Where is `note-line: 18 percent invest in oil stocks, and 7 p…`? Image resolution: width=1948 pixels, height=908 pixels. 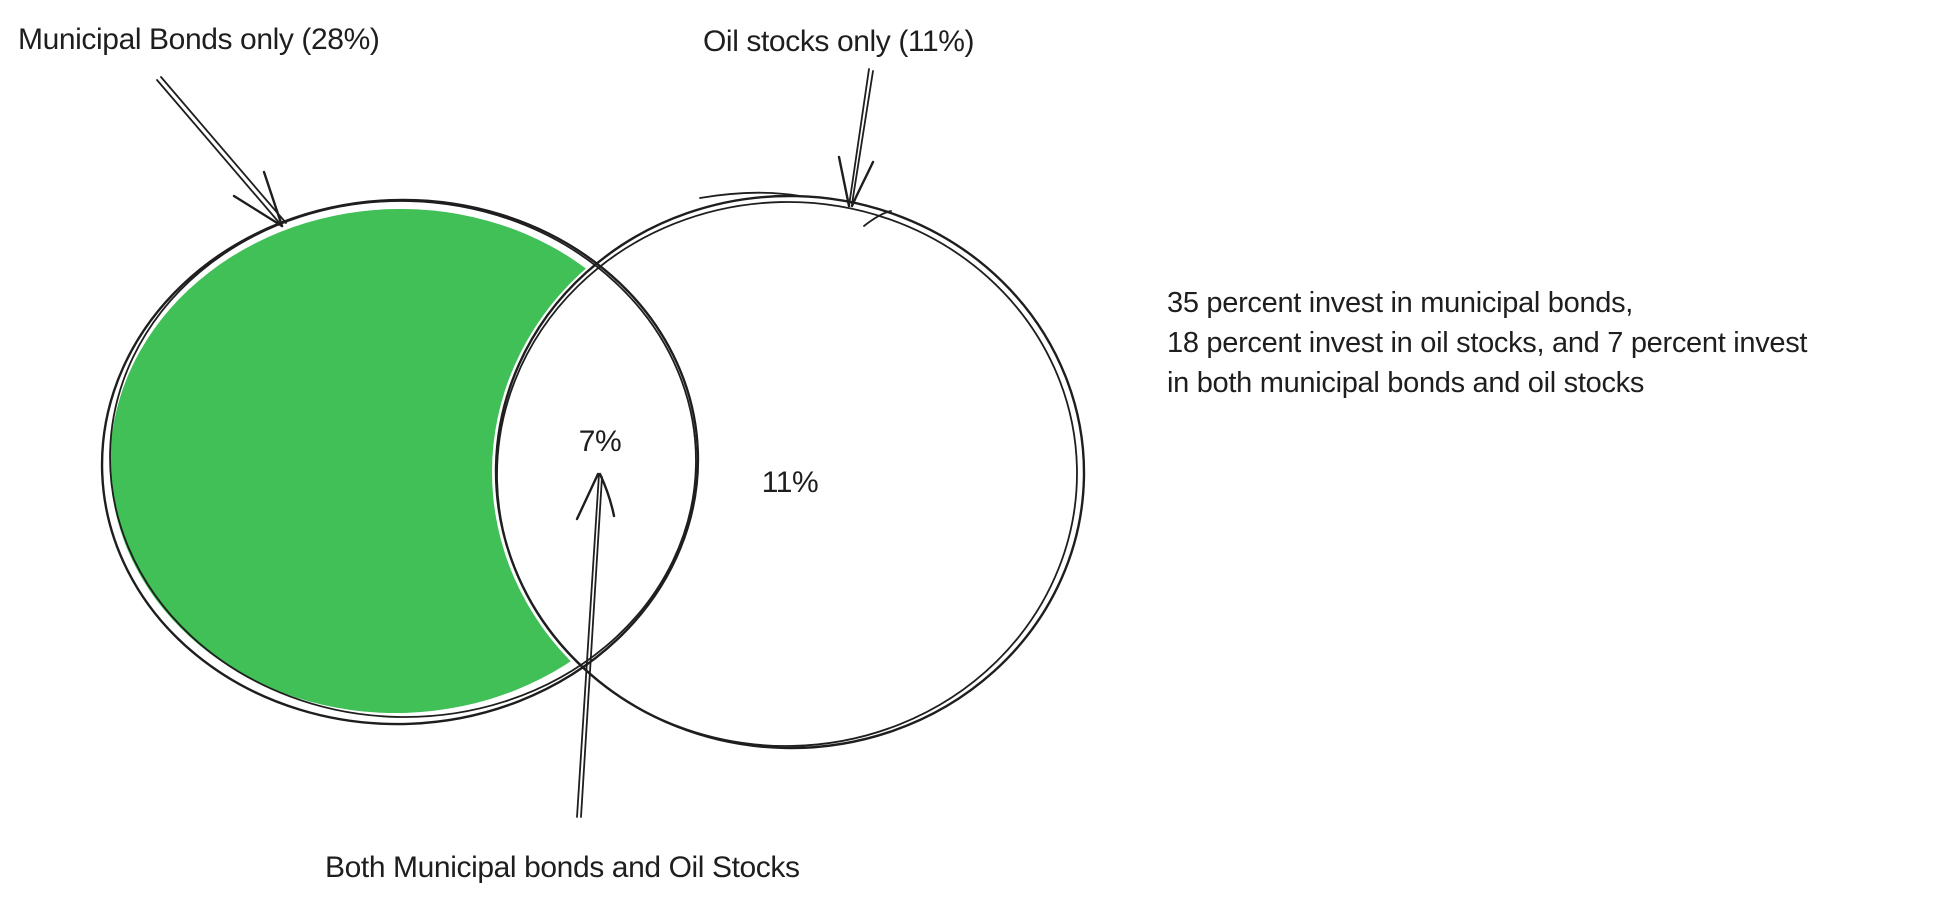
note-line: 18 percent invest in oil stocks, and 7 p… is located at coordinates (1487, 343).